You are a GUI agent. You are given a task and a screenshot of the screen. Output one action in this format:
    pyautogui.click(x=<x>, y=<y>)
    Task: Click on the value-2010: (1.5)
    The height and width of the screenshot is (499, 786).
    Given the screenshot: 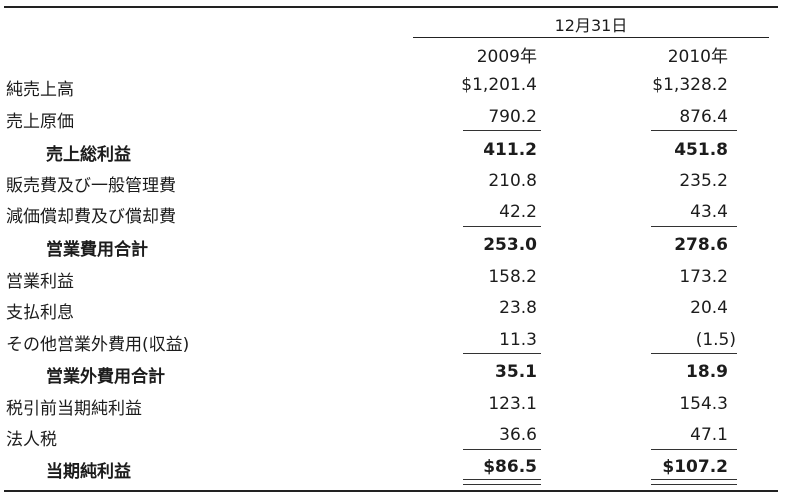 What is the action you would take?
    pyautogui.click(x=715, y=340)
    